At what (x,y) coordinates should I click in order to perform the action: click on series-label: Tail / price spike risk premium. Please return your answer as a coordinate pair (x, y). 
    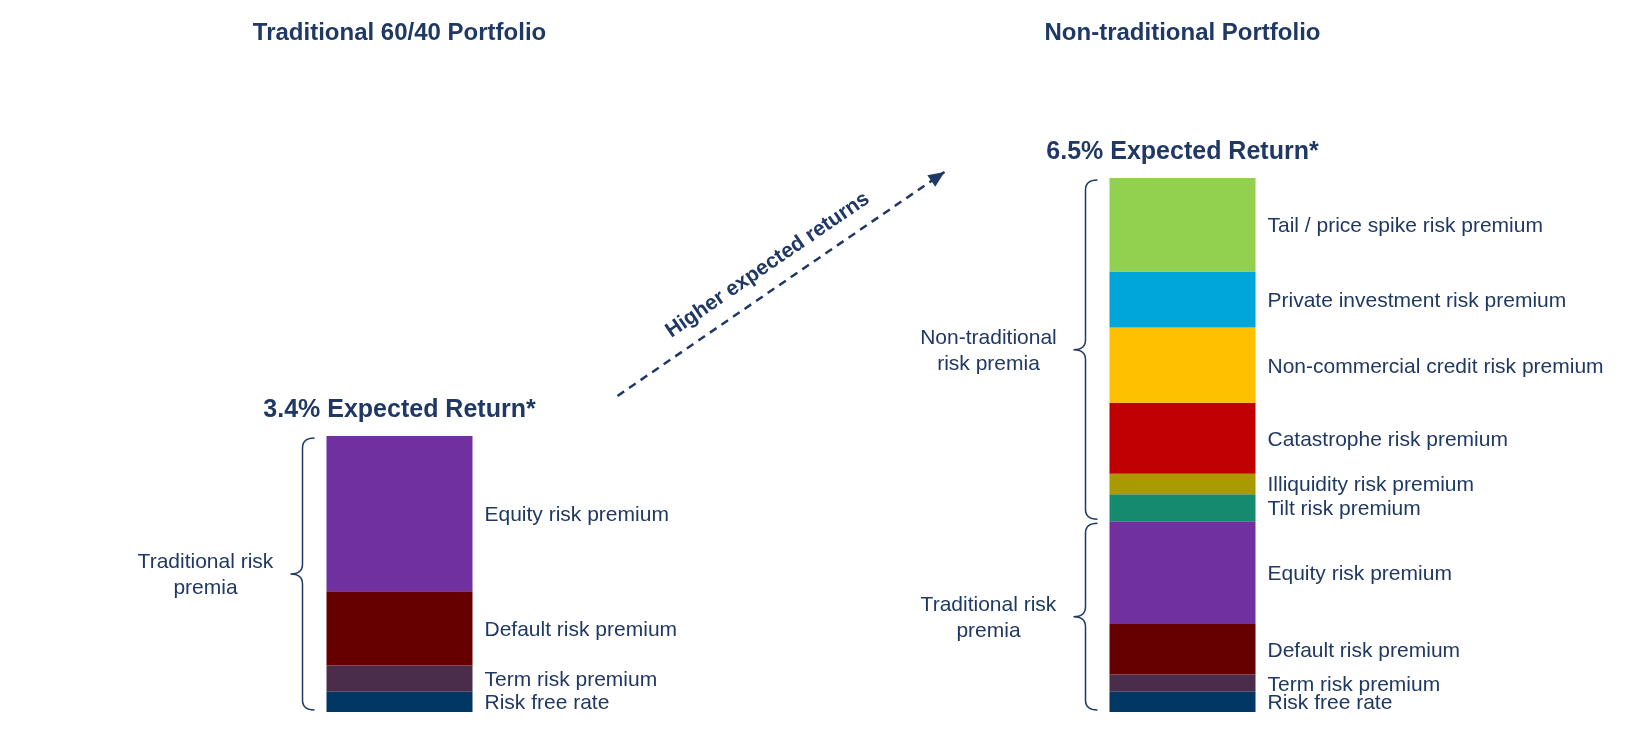
    Looking at the image, I should click on (1405, 225).